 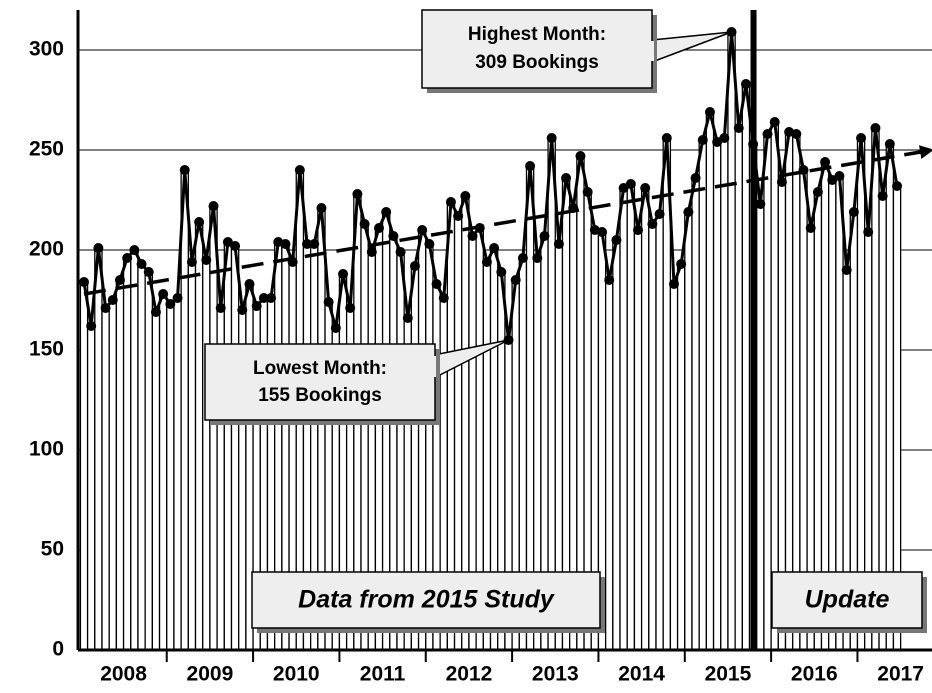 What do you see at coordinates (537, 34) in the screenshot?
I see `annotation: Highest Month:` at bounding box center [537, 34].